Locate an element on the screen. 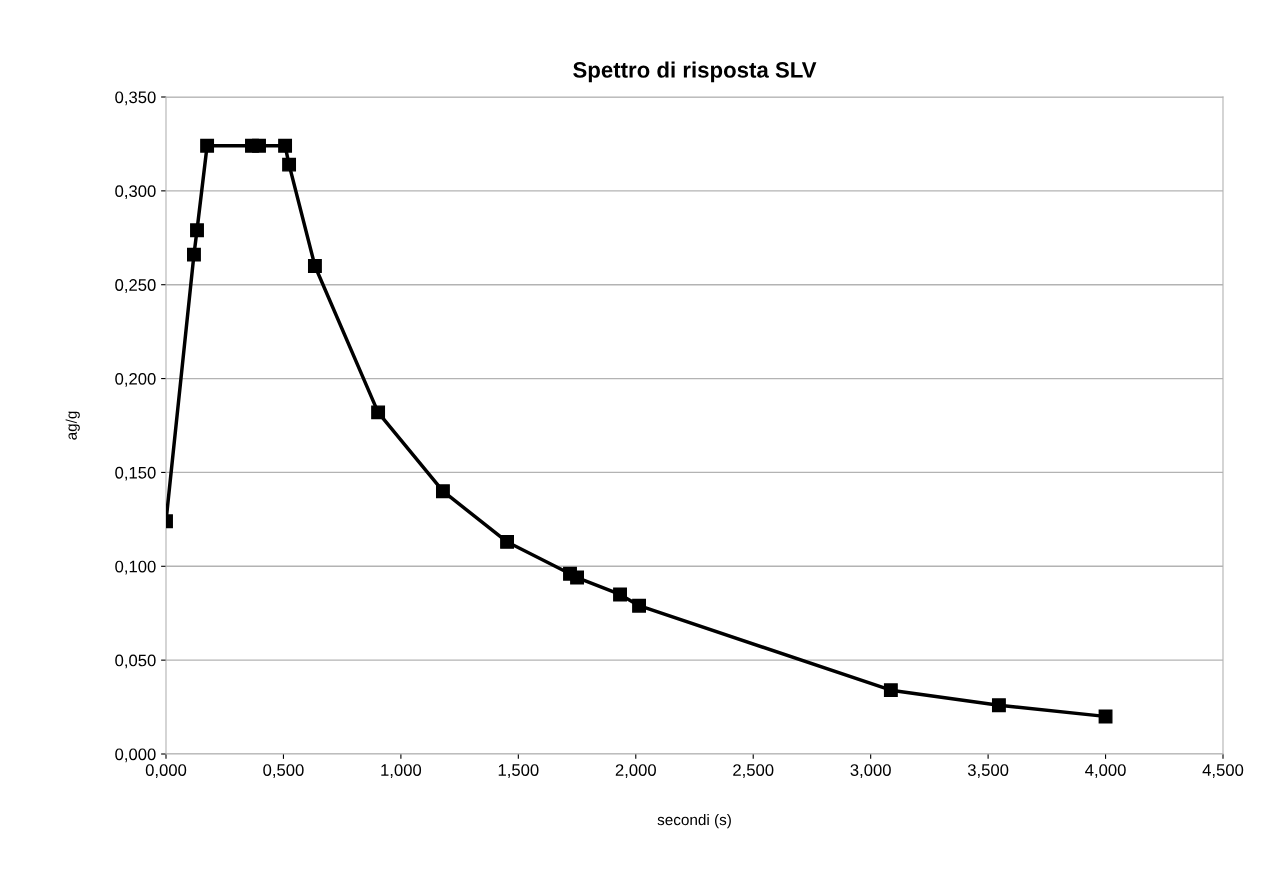 This screenshot has width=1276, height=873. y-tick-label: 0,050 is located at coordinates (135, 661).